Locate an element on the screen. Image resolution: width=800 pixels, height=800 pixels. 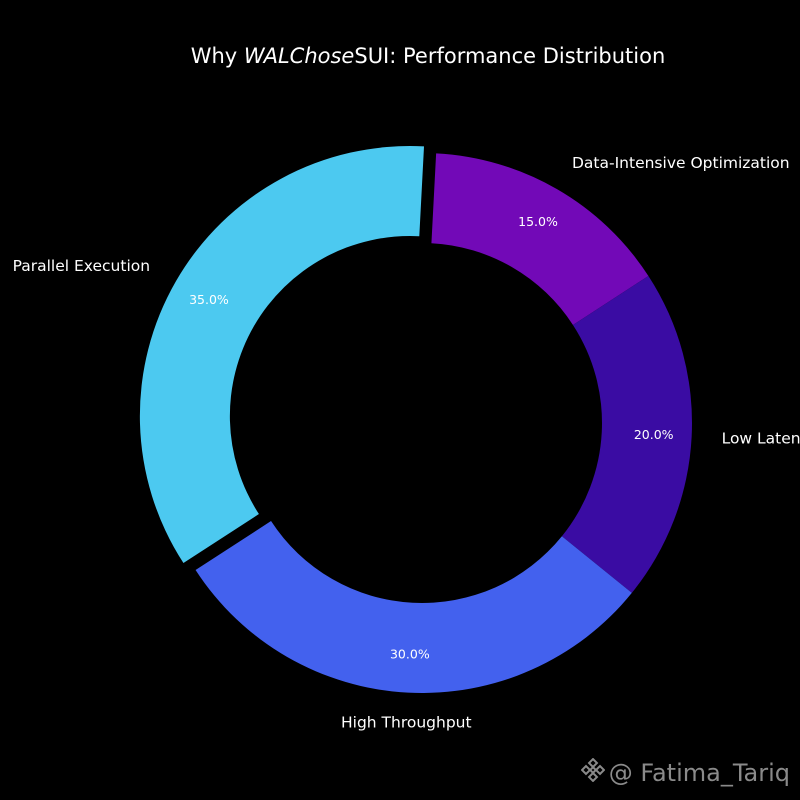
category-label-parallel-execution: Parallel Execution is located at coordinates (81, 266).